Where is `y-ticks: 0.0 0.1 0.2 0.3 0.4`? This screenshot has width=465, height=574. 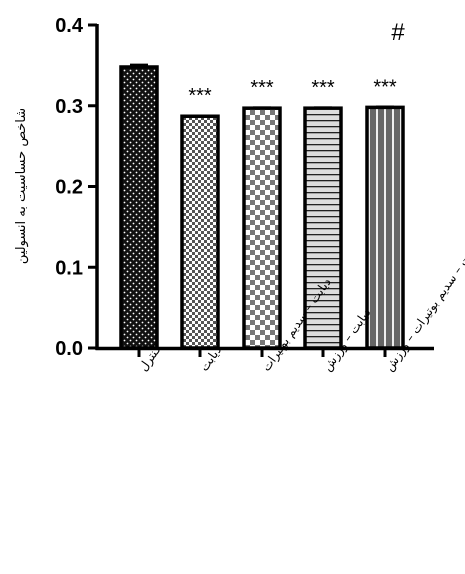 y-ticks: 0.0 0.1 0.2 0.3 0.4 is located at coordinates (76, 187).